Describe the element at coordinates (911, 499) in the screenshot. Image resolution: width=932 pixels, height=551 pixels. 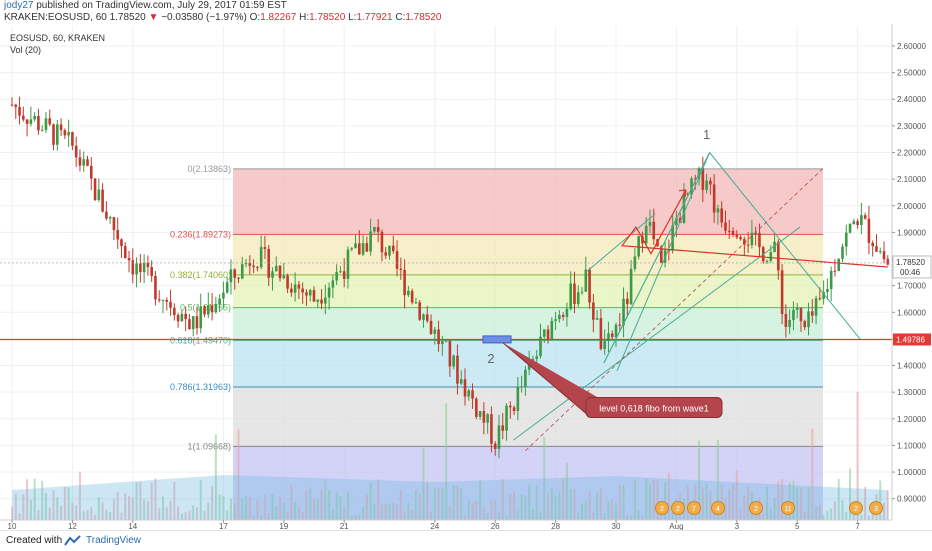
I see `y-tick-label: 0.90000` at that location.